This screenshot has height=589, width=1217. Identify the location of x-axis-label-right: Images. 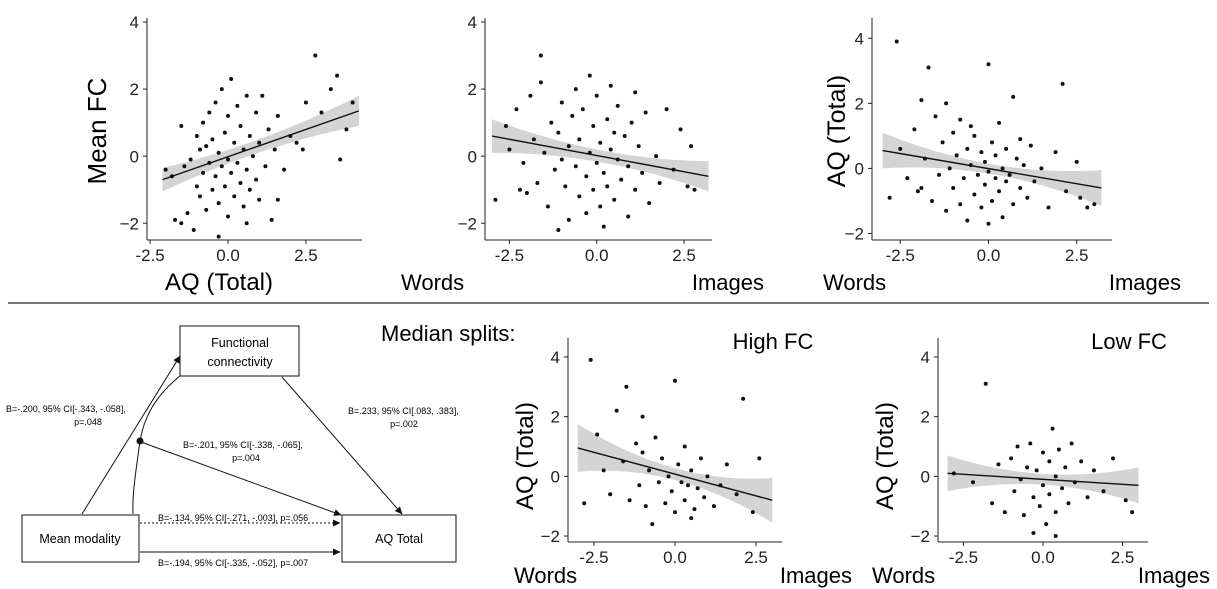
(728, 282).